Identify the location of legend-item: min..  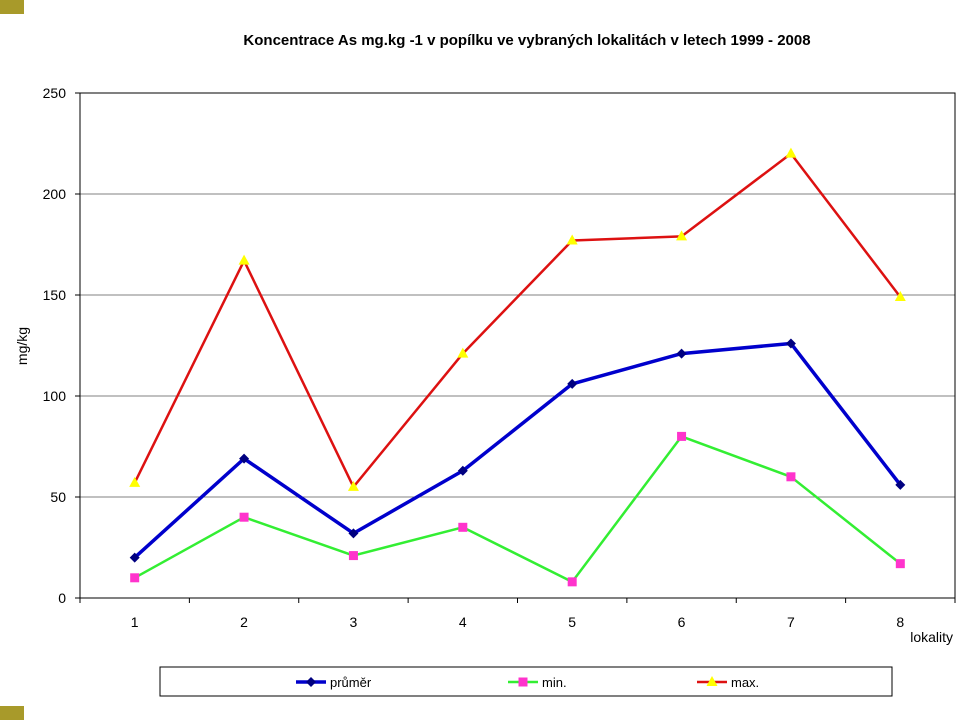
(537, 682).